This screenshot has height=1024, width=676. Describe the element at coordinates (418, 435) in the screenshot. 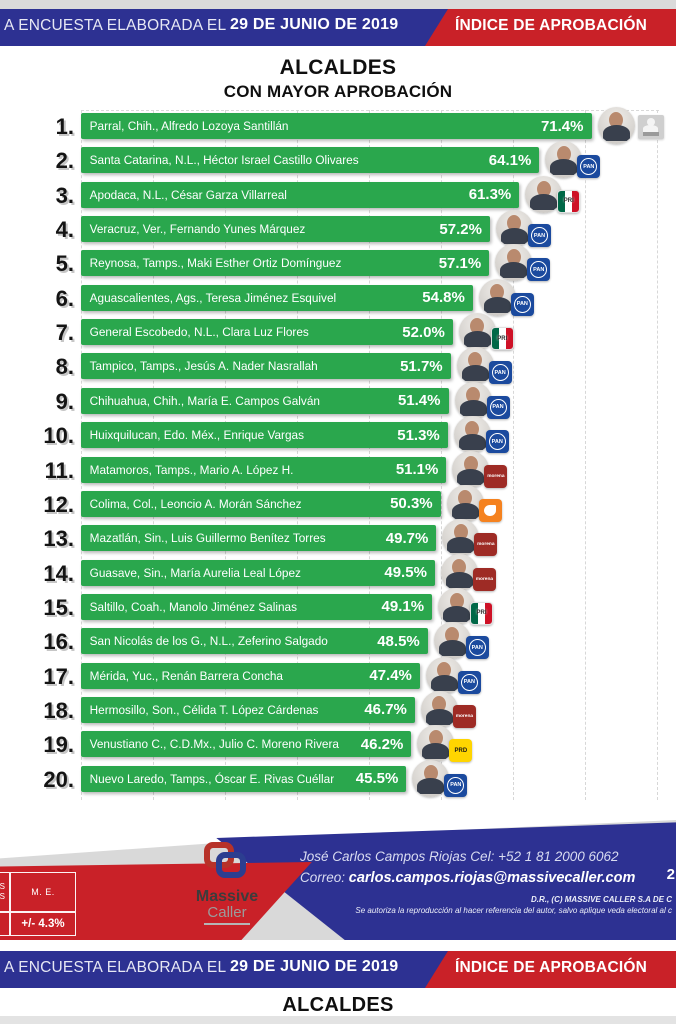

I see `approval-value: 51.3%` at that location.